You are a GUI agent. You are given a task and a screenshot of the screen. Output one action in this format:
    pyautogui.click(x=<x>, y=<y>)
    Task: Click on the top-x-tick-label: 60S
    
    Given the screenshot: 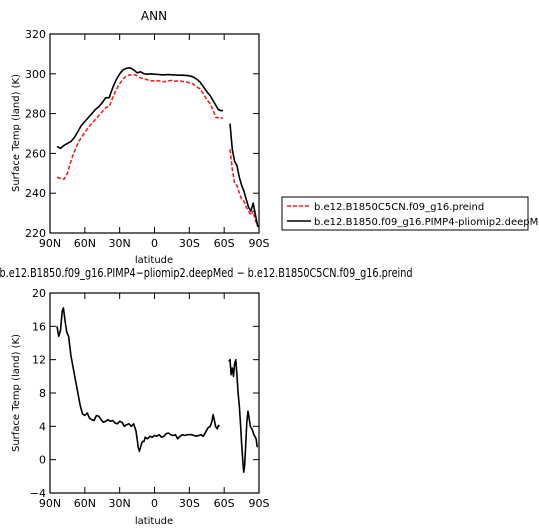 What is the action you would take?
    pyautogui.click(x=224, y=243)
    